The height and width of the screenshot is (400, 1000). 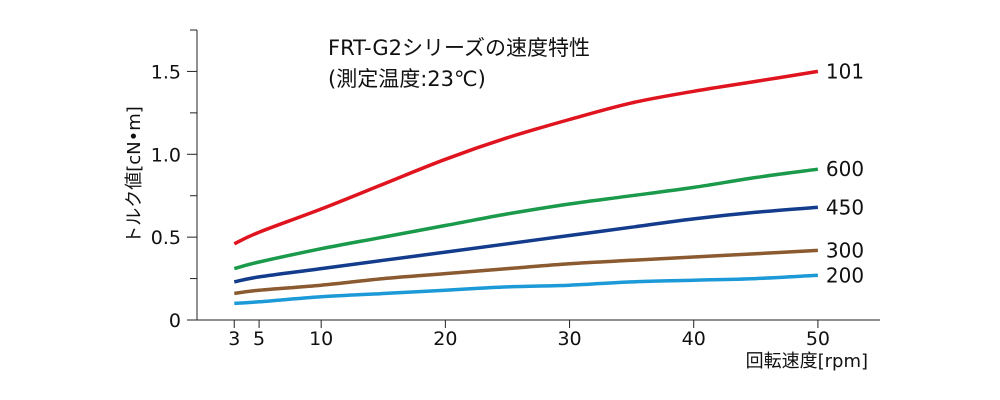 What do you see at coordinates (175, 321) in the screenshot?
I see `y-tick-label: 0` at bounding box center [175, 321].